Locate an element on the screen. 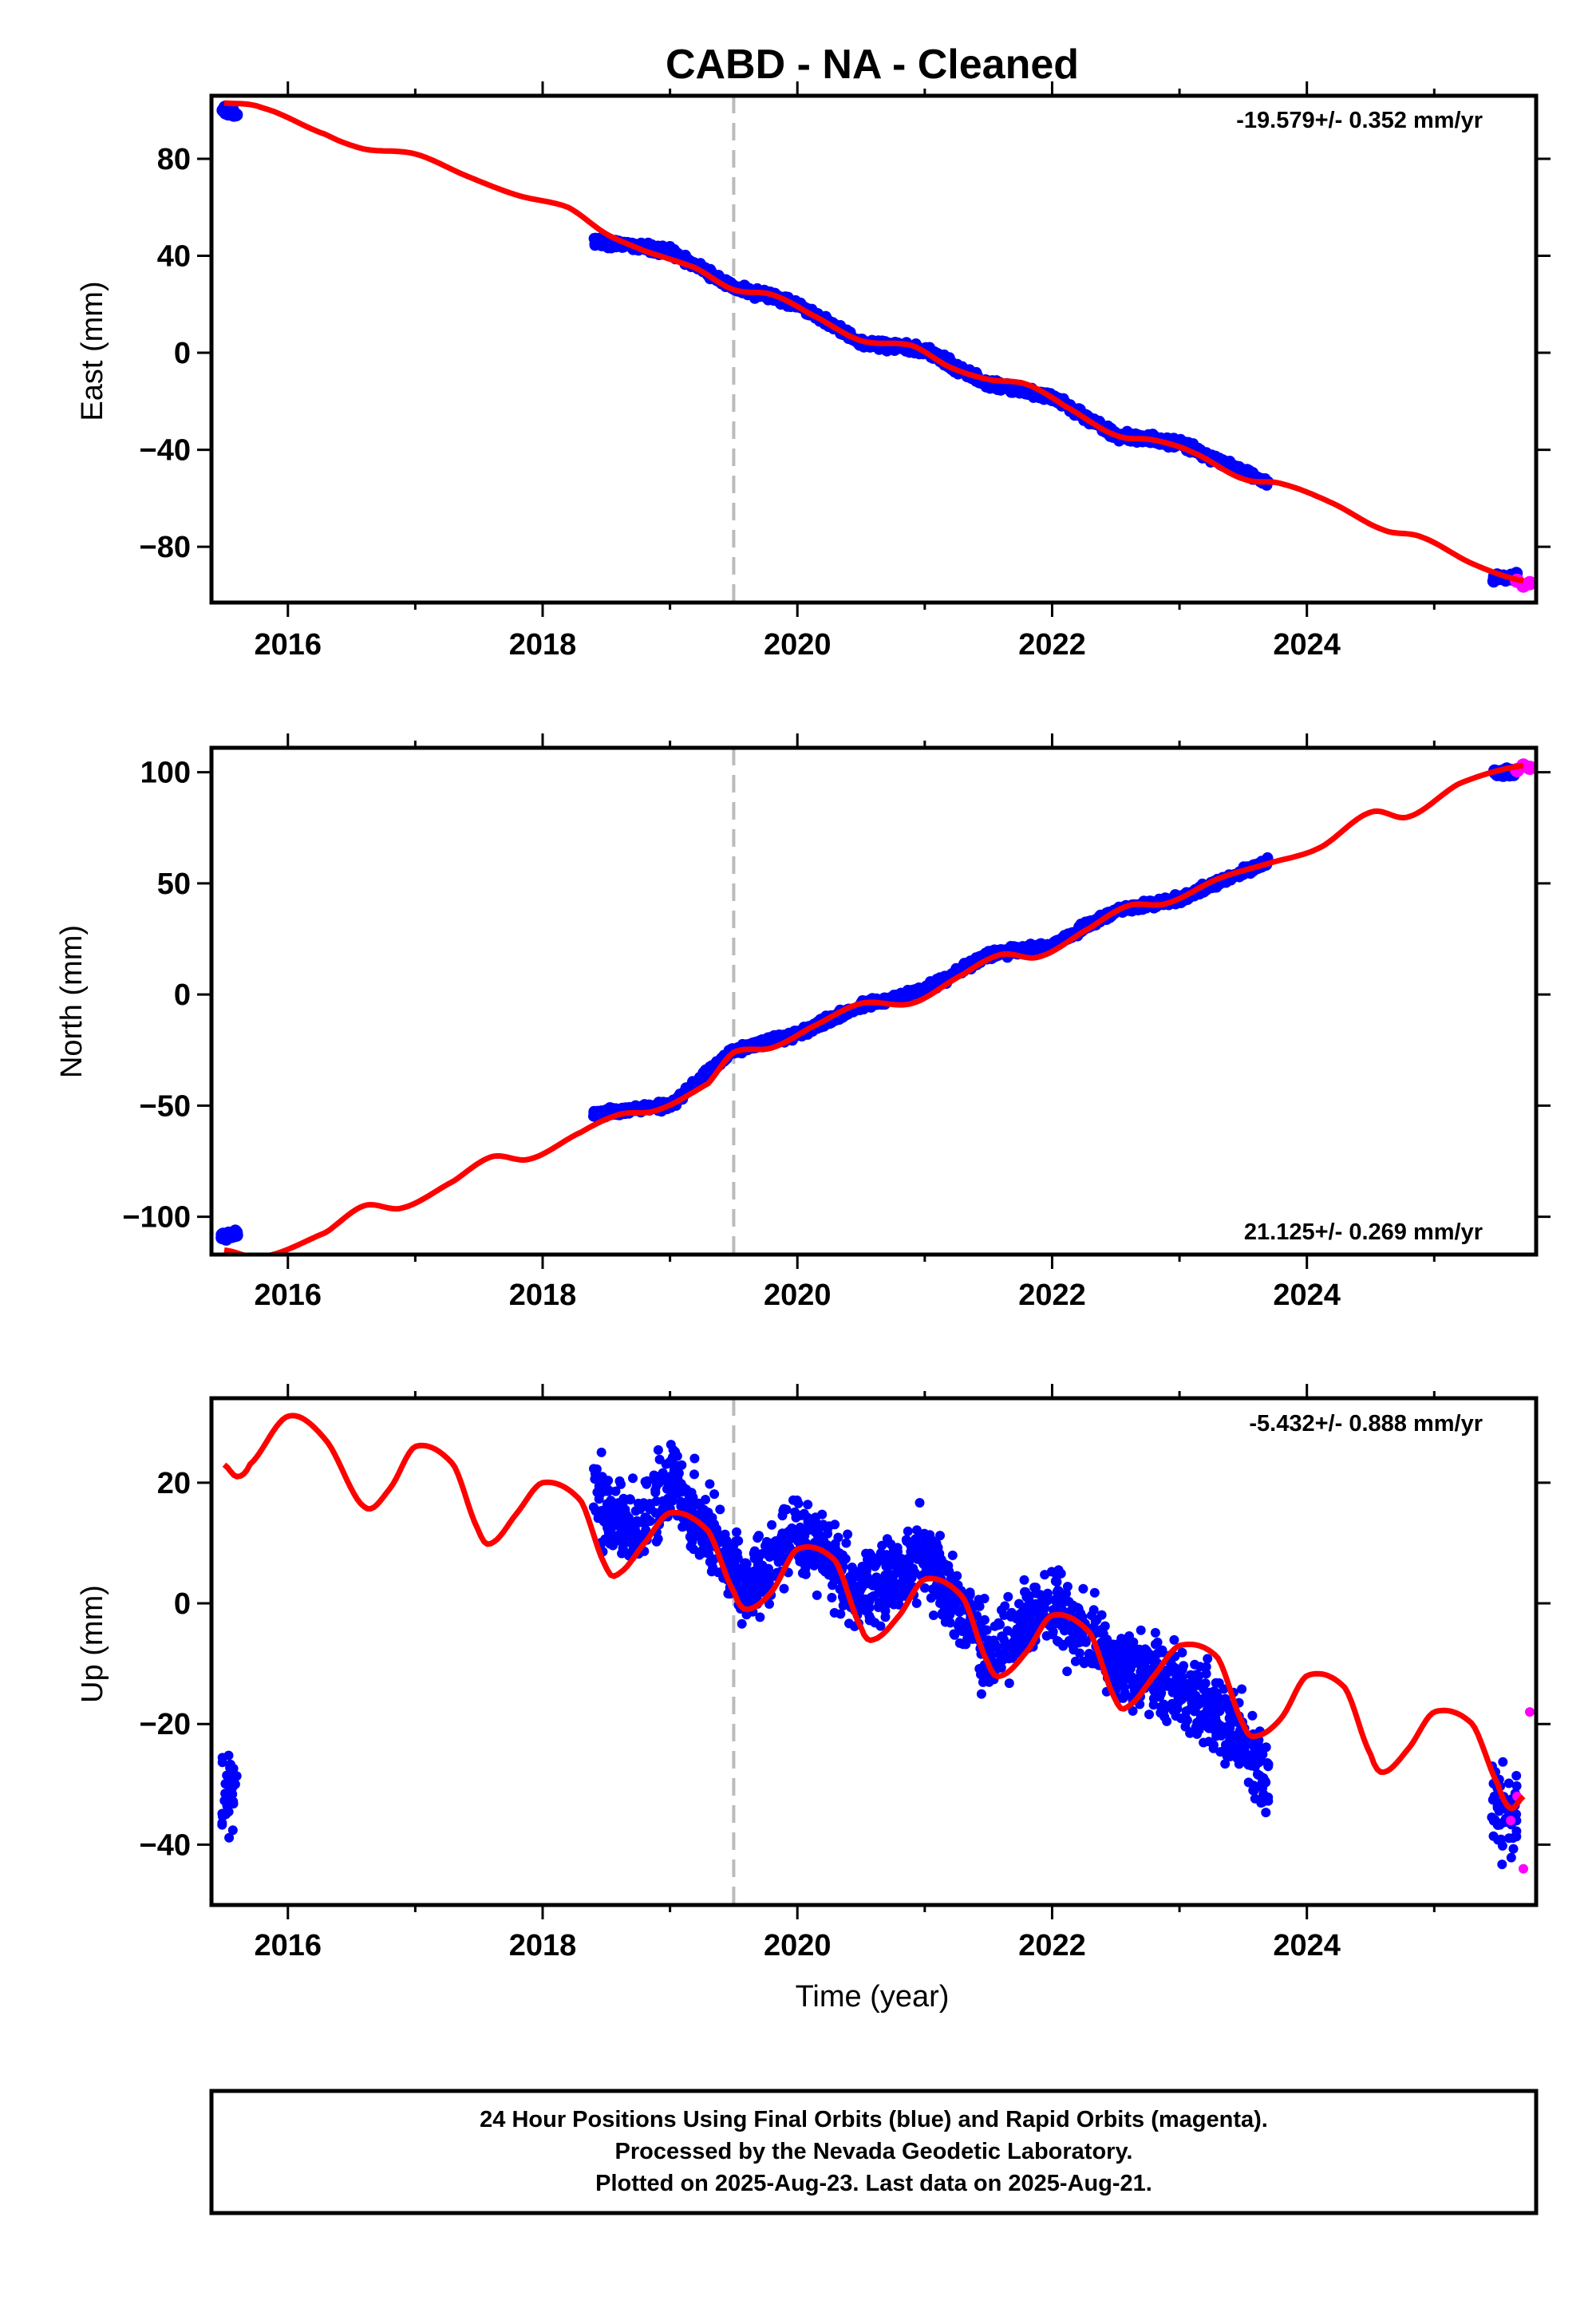 The width and height of the screenshot is (1596, 2316). north-y-tick-label: −50 is located at coordinates (165, 1106).